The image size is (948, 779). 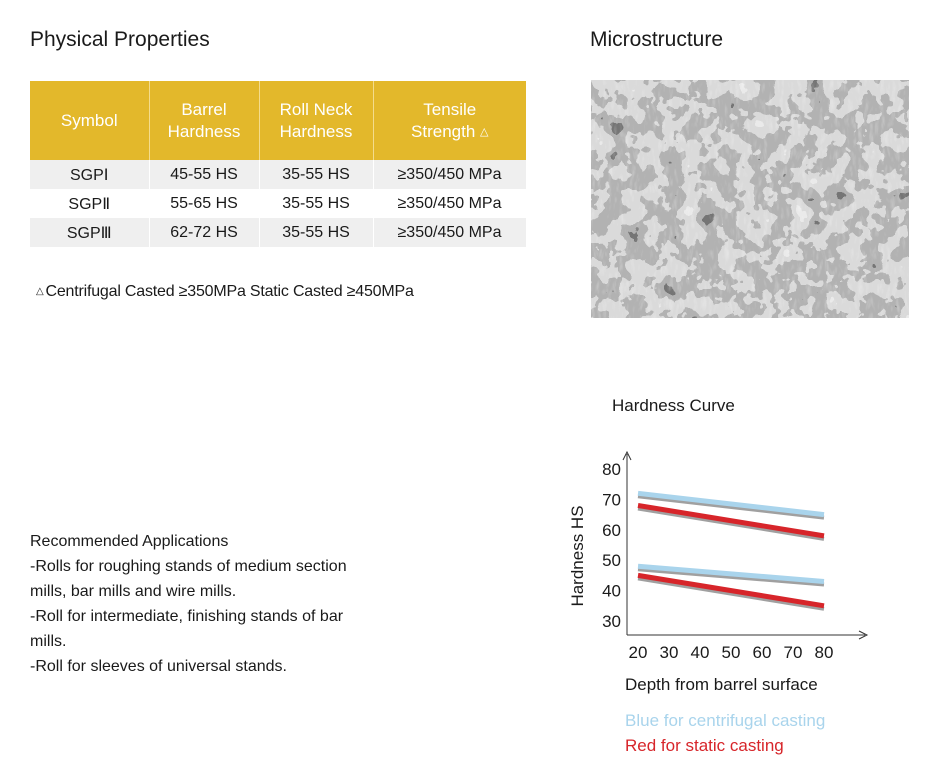 What do you see at coordinates (90, 203) in the screenshot?
I see `cell-symbol: SGPⅡ` at bounding box center [90, 203].